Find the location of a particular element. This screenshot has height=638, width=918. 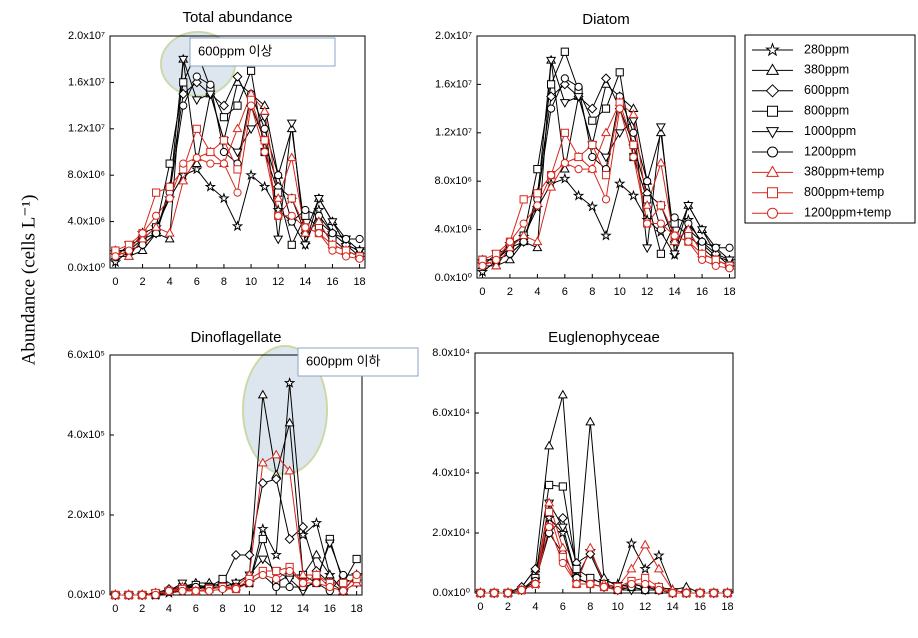

legend-label: 1200ppm is located at coordinates (830, 151).